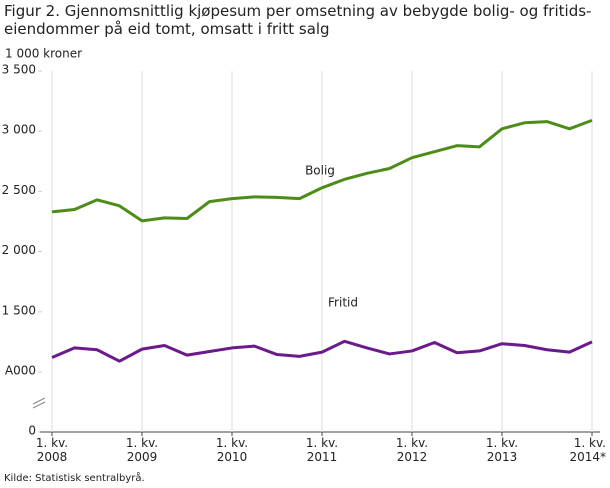 The image size is (610, 488). What do you see at coordinates (412, 450) in the screenshot?
I see `x-tick-label: 1. kv. 2012` at bounding box center [412, 450].